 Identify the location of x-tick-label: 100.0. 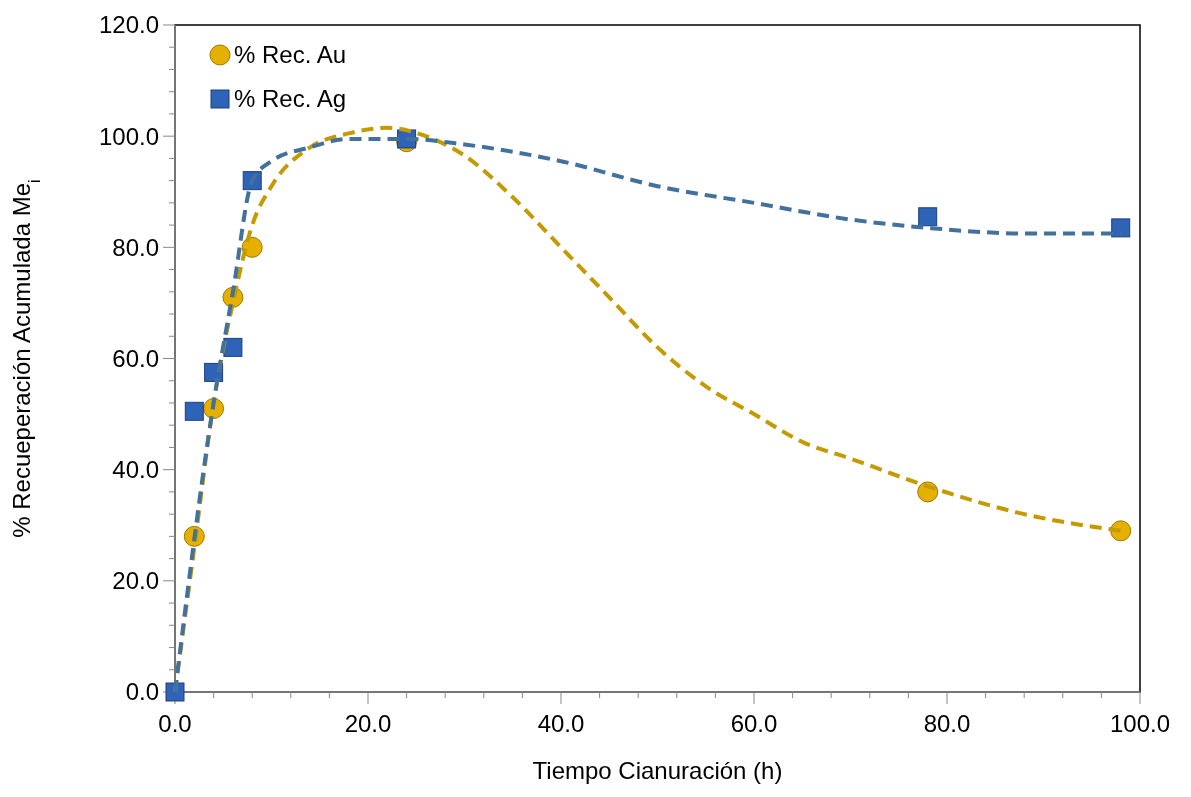
(1140, 723).